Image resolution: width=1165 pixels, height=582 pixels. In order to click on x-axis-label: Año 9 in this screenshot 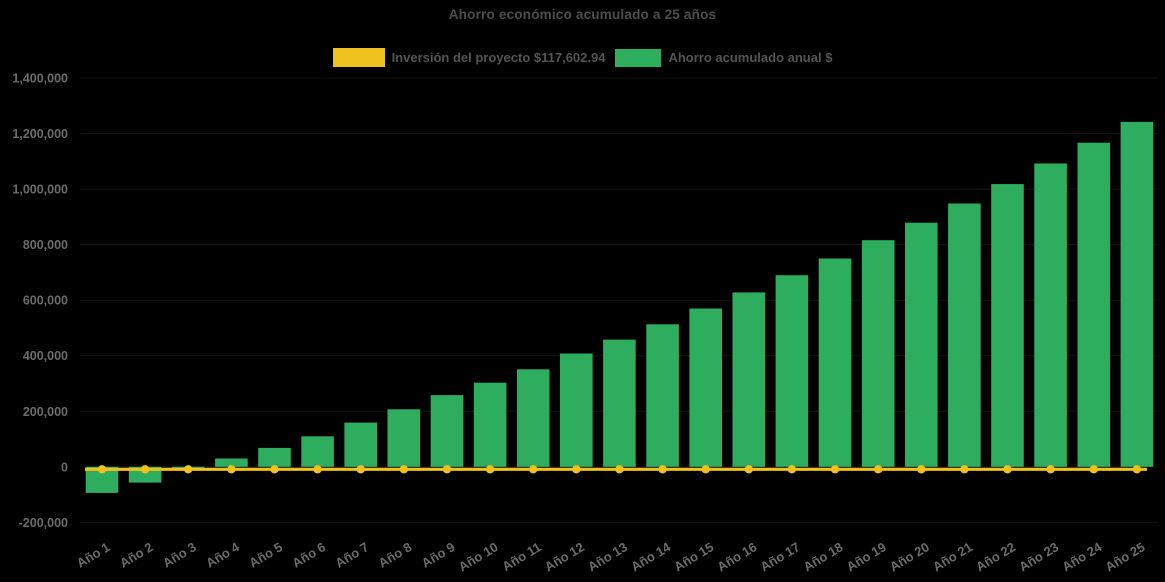, I will do `click(438, 554)`.